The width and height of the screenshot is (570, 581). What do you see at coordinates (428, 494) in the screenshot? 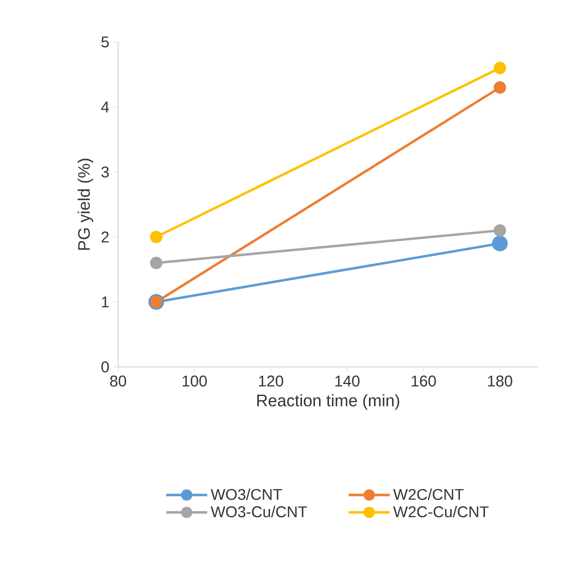
I see `legend-label: W2C/CNT` at bounding box center [428, 494].